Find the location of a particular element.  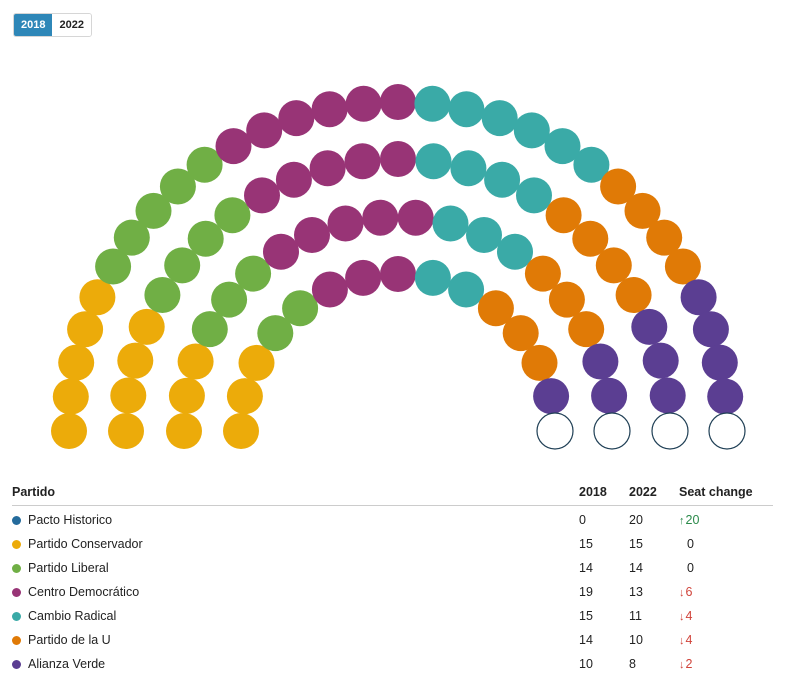

party-cell: Pacto Historico is located at coordinates (295, 519).